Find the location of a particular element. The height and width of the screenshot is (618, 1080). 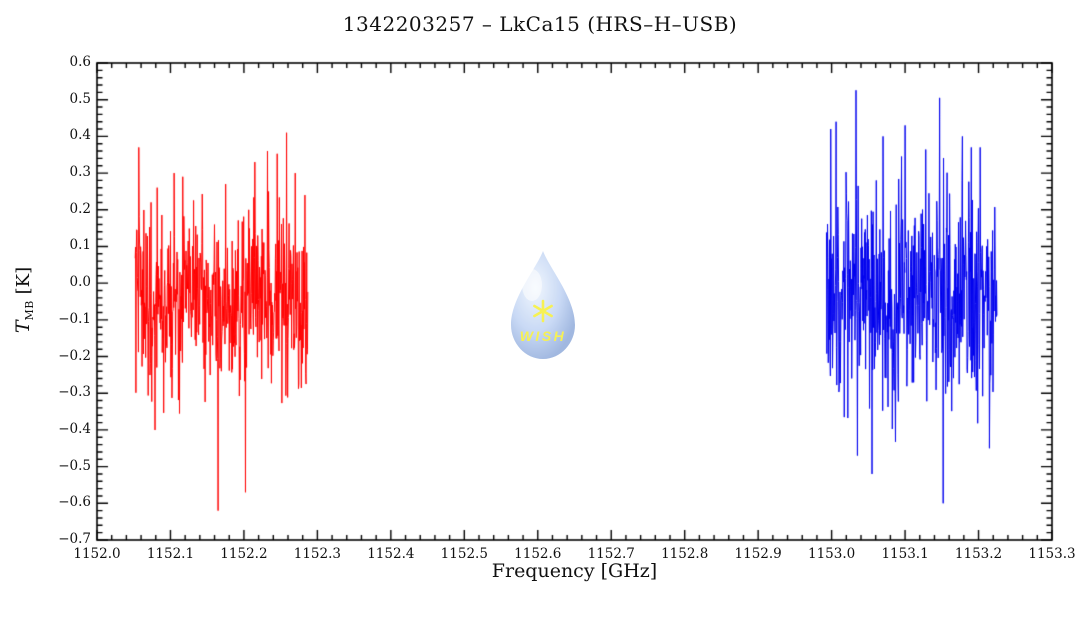

y-tick-label: −0.2 is located at coordinates (74, 355).